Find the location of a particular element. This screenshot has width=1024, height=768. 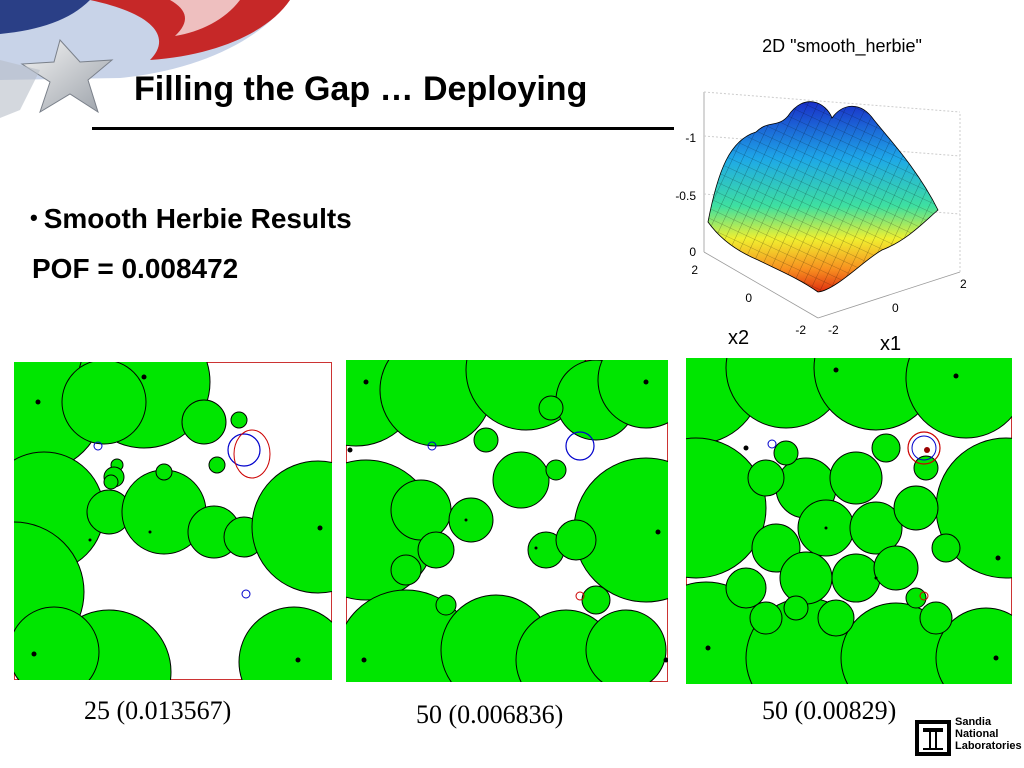

x2-tick: 2 is located at coordinates (694, 270).